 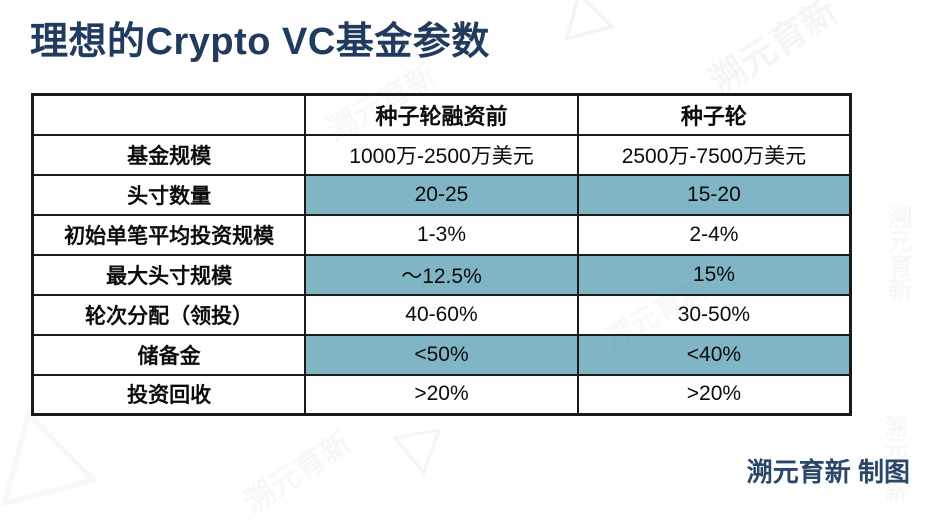 What do you see at coordinates (714, 234) in the screenshot?
I see `row-value-seed: 2-4%` at bounding box center [714, 234].